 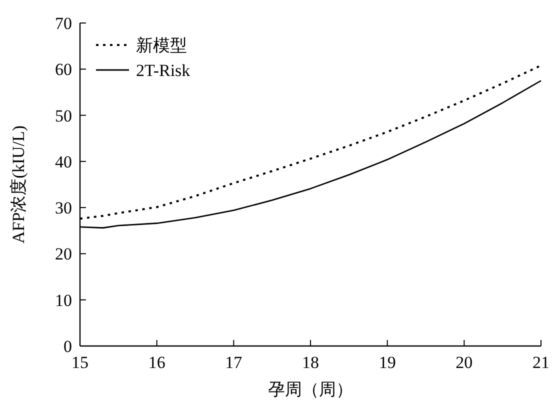 I want to click on x-tick-label: 15, so click(x=80, y=362).